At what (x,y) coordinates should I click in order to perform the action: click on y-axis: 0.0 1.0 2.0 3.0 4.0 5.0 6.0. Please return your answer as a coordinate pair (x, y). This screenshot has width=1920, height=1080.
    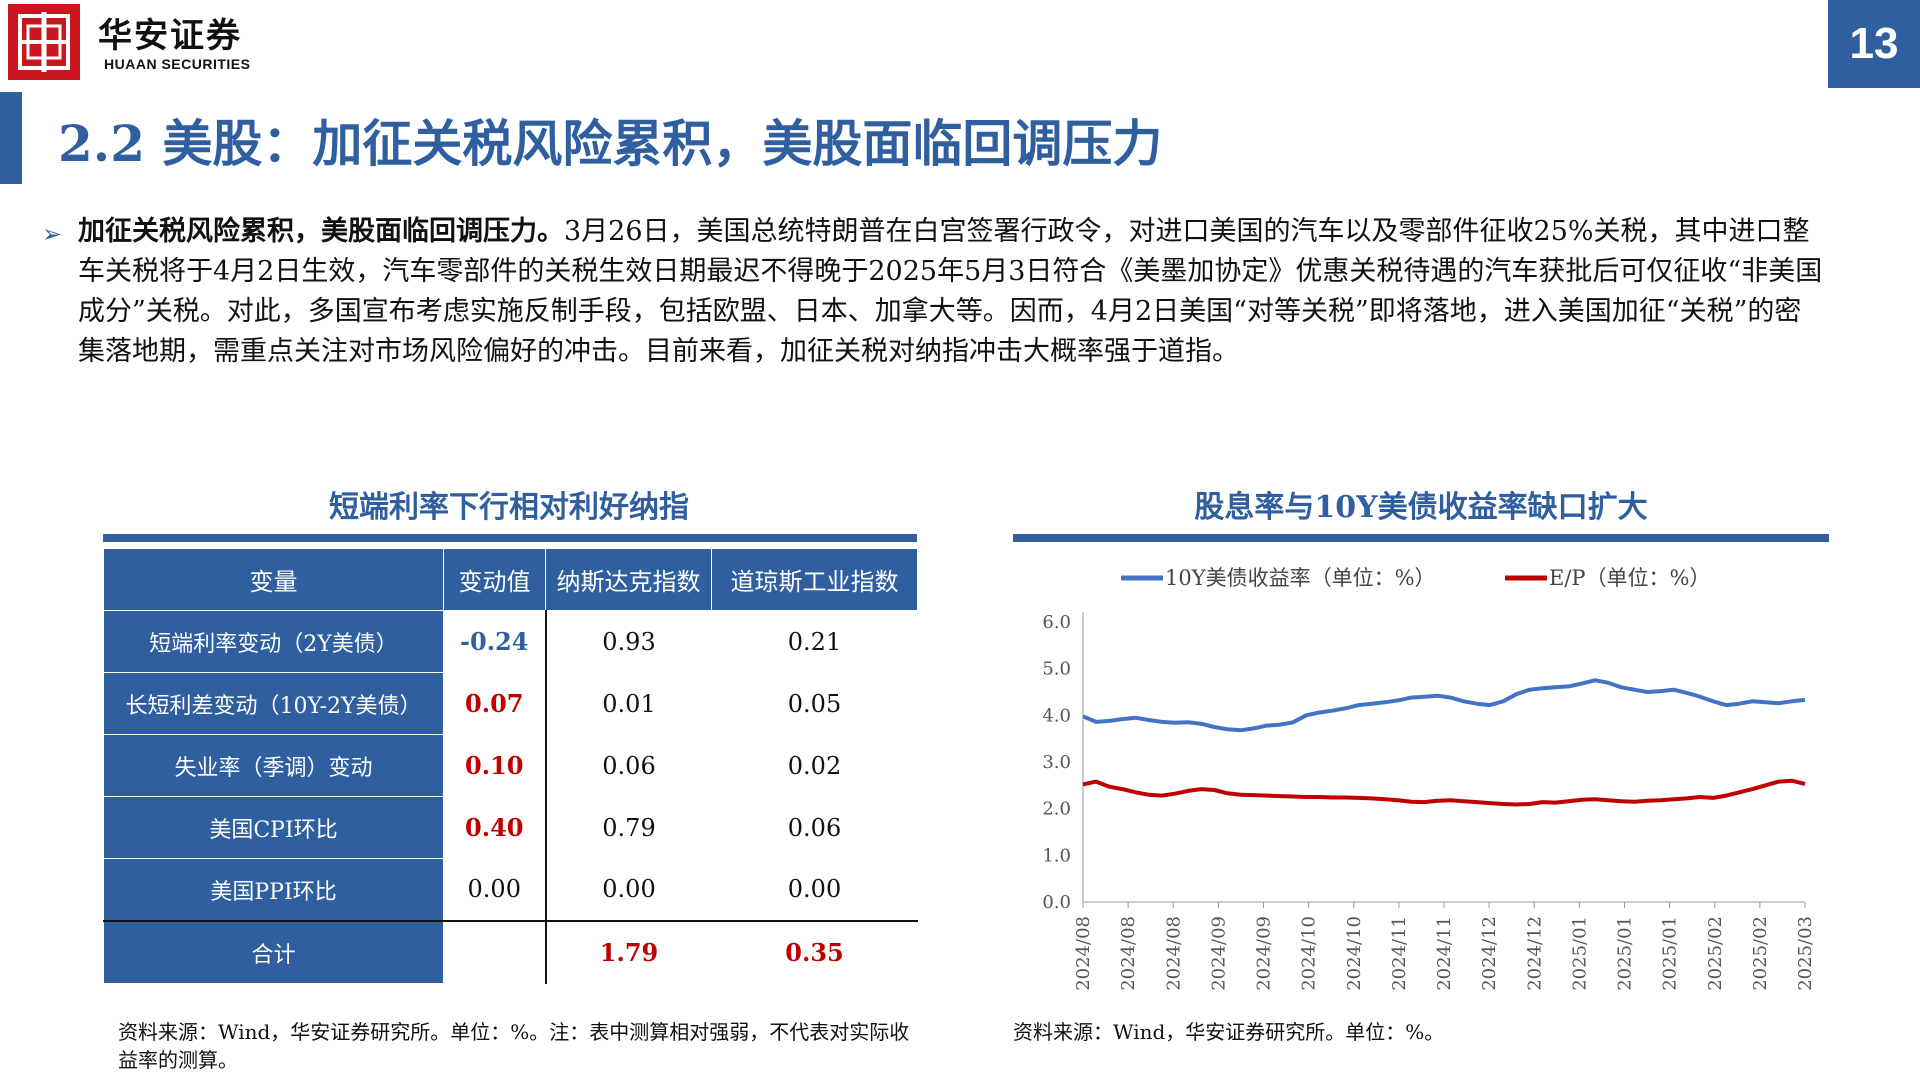
    Looking at the image, I should click on (1063, 762).